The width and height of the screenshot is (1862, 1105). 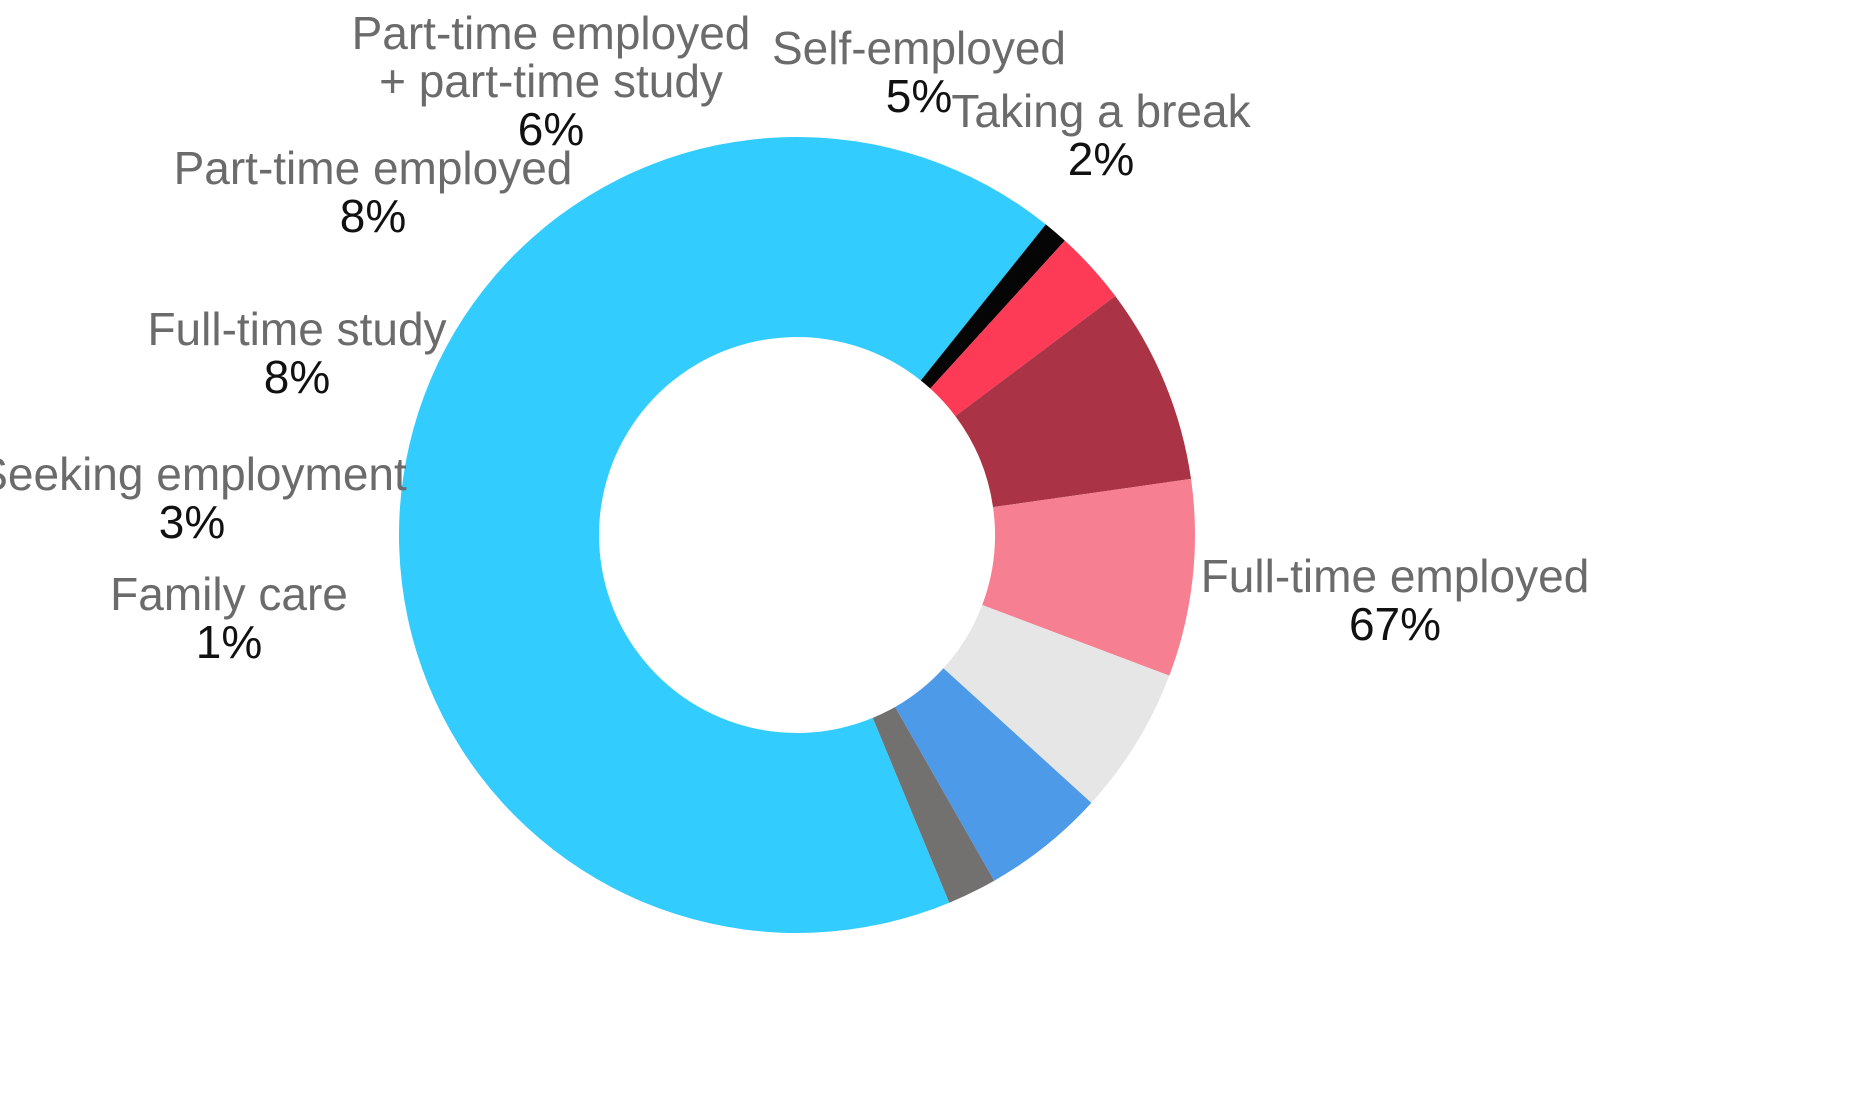 I want to click on slice-category-label: Full-time employed, so click(x=1395, y=576).